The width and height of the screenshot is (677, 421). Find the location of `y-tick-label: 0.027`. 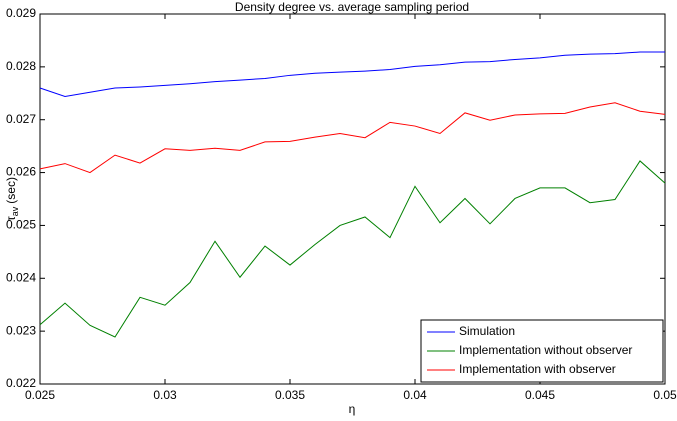

y-tick-label: 0.027 is located at coordinates (21, 119).